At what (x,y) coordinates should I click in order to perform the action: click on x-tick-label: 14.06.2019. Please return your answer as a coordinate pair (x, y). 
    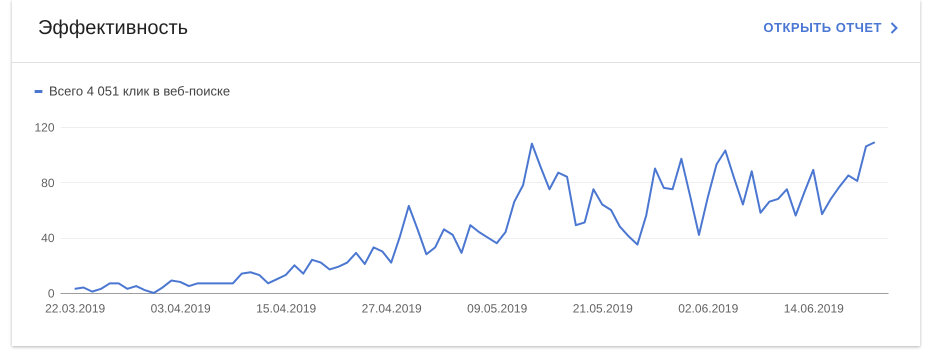
    Looking at the image, I should click on (814, 309).